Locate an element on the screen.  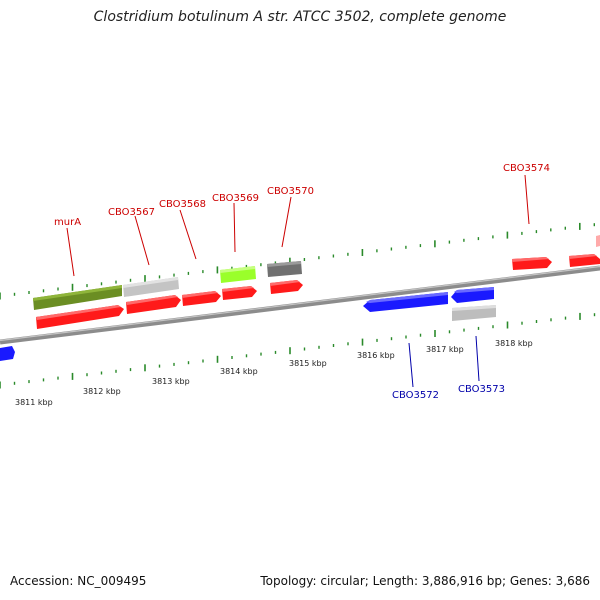
gene-CBO3569-feature is located at coordinates (238, 274).